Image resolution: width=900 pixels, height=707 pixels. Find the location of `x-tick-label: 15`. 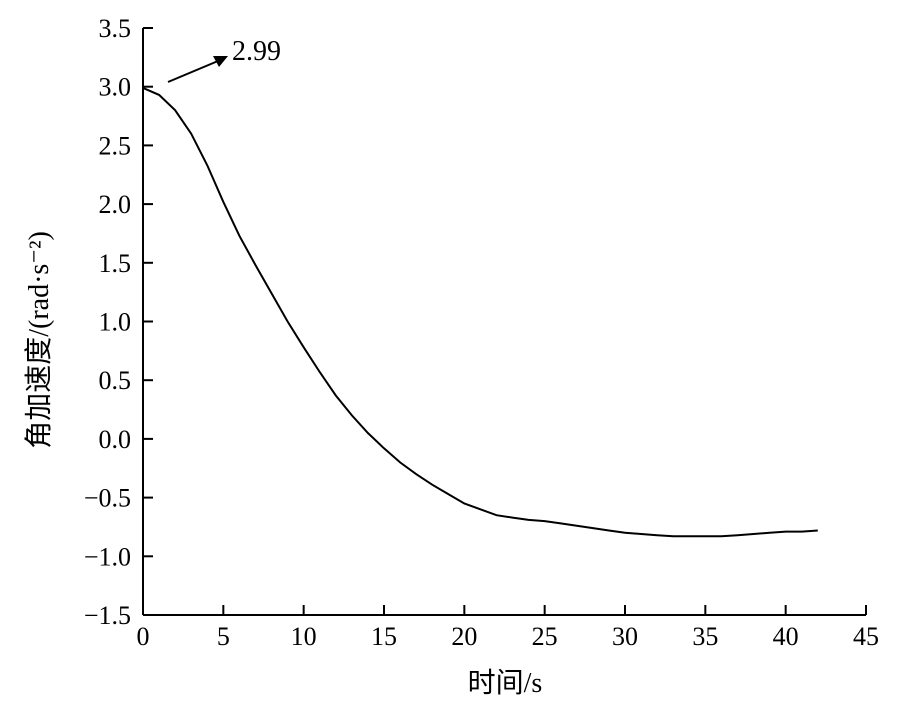

x-tick-label: 15 is located at coordinates (384, 636).